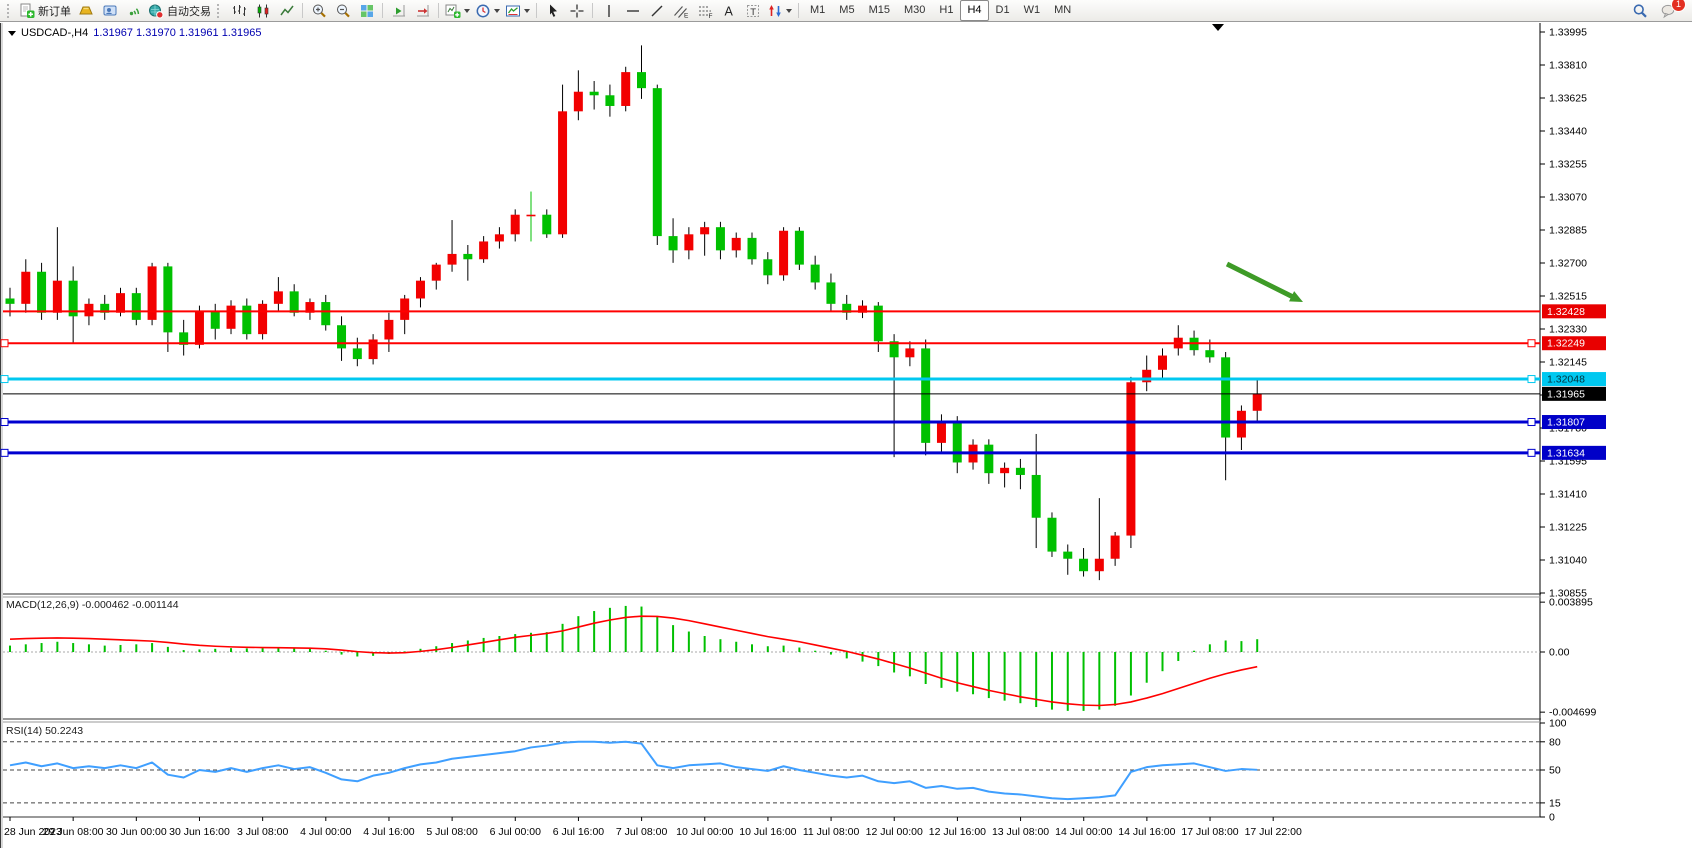 The image size is (1692, 848). I want to click on search-button, so click(1639, 10).